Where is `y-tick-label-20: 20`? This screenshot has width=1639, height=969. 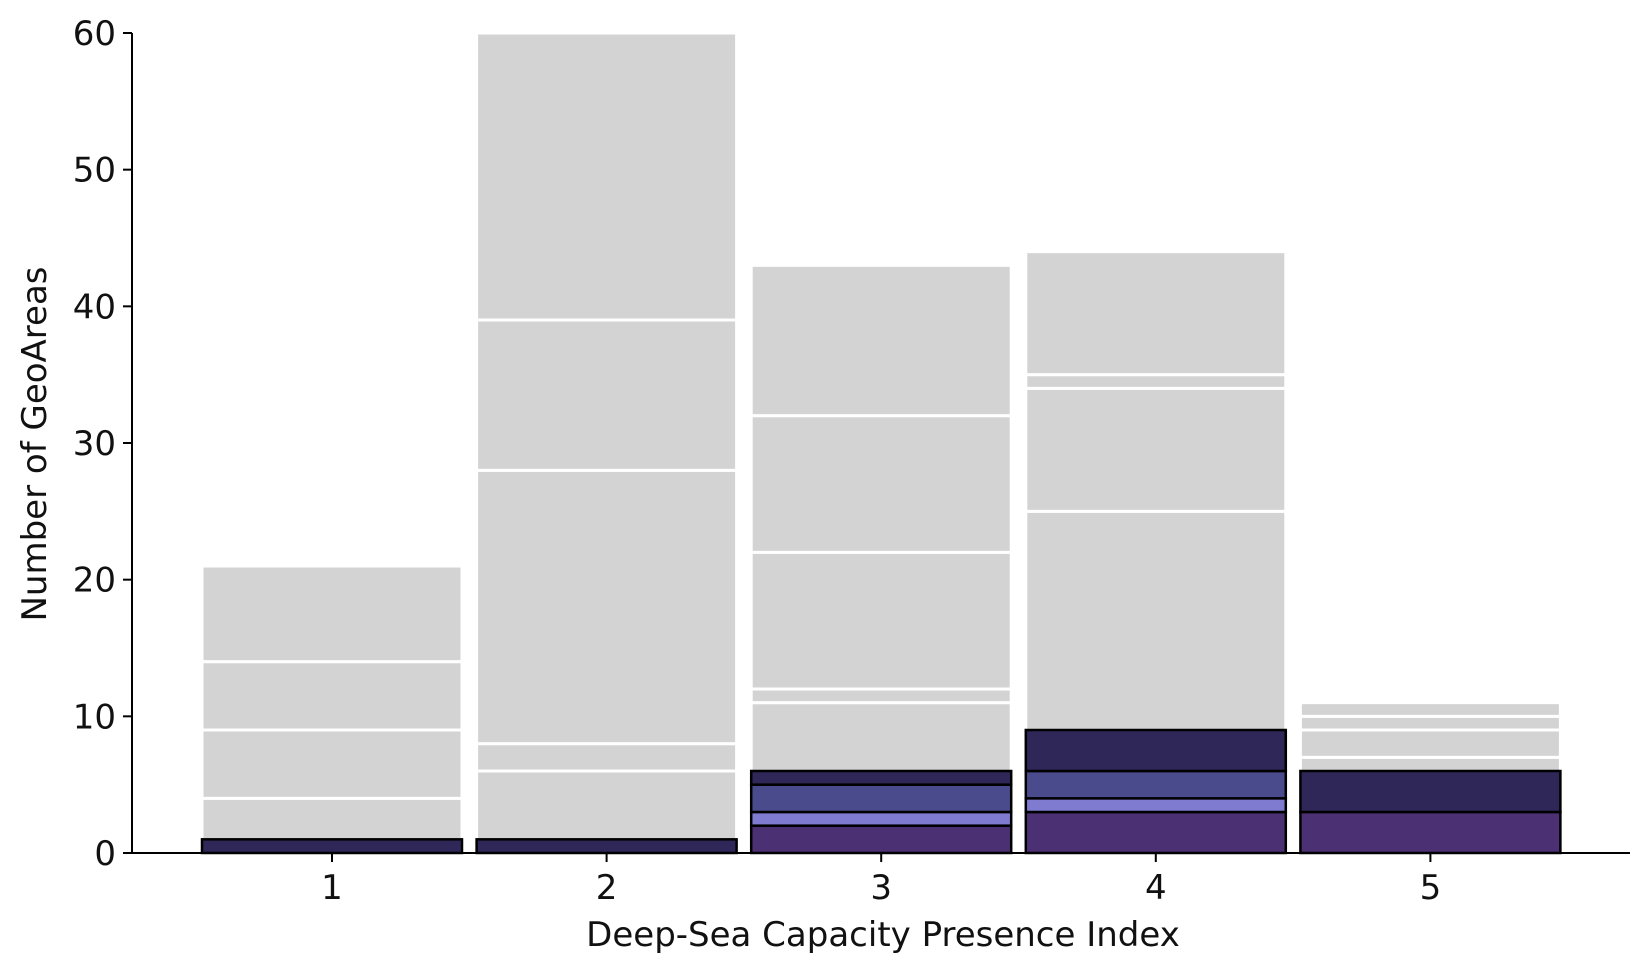 y-tick-label-20: 20 is located at coordinates (94, 581).